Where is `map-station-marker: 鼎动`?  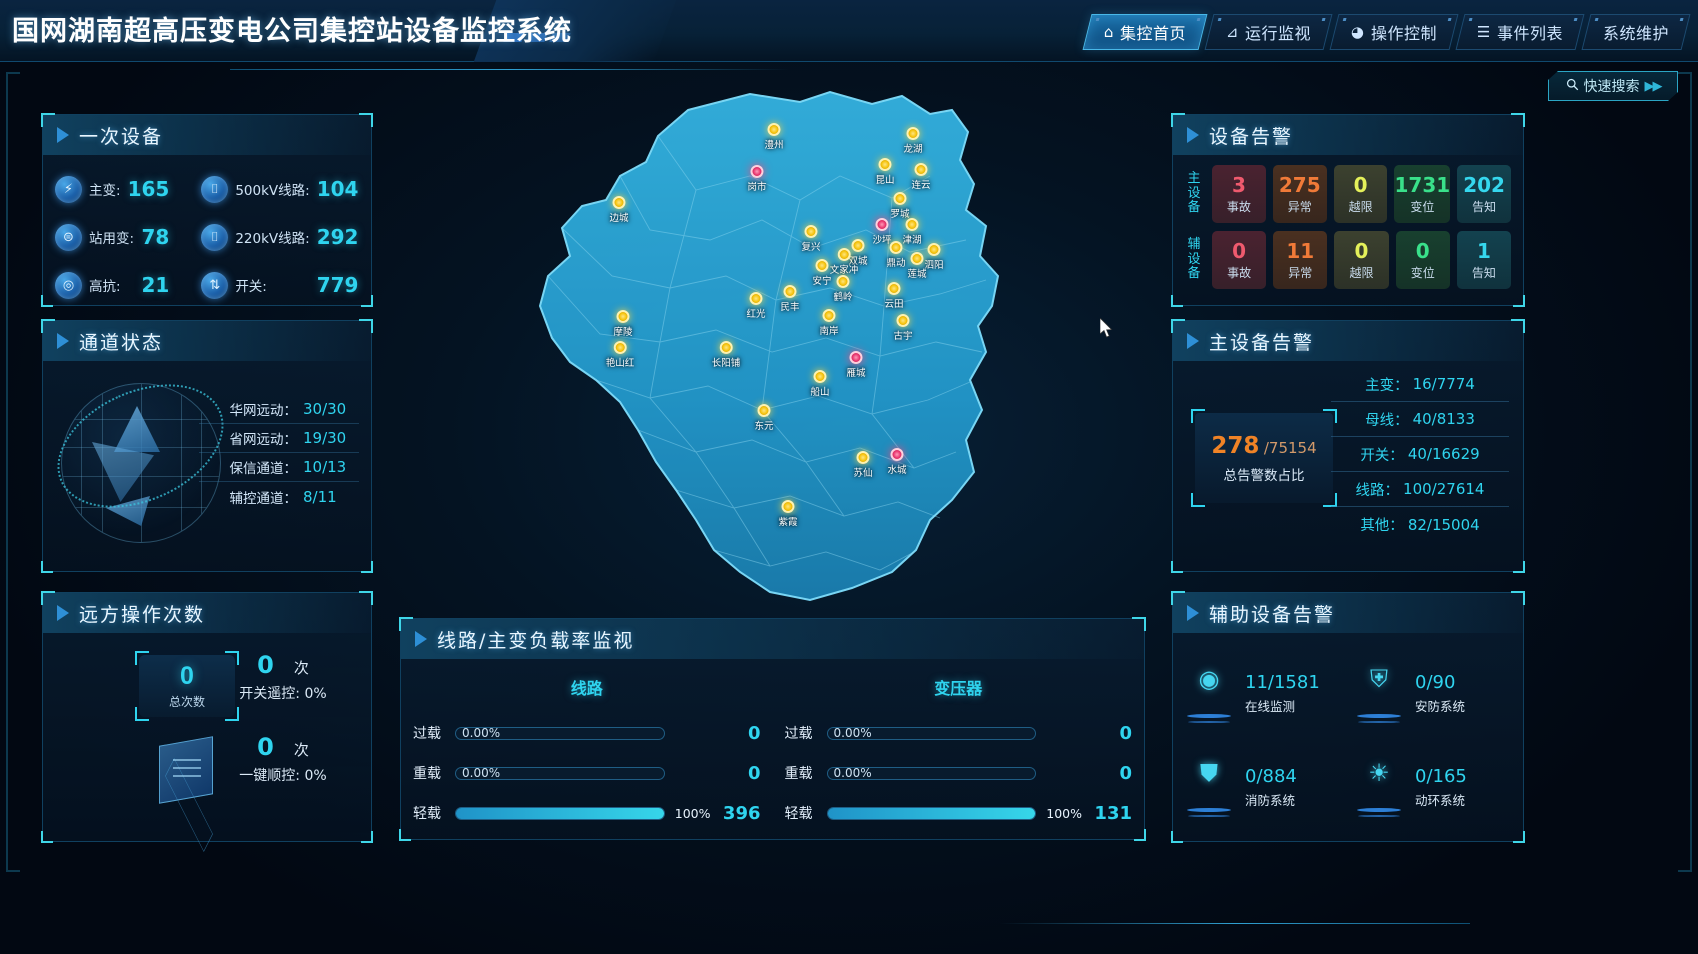
map-station-marker: 鼎动 is located at coordinates (896, 255).